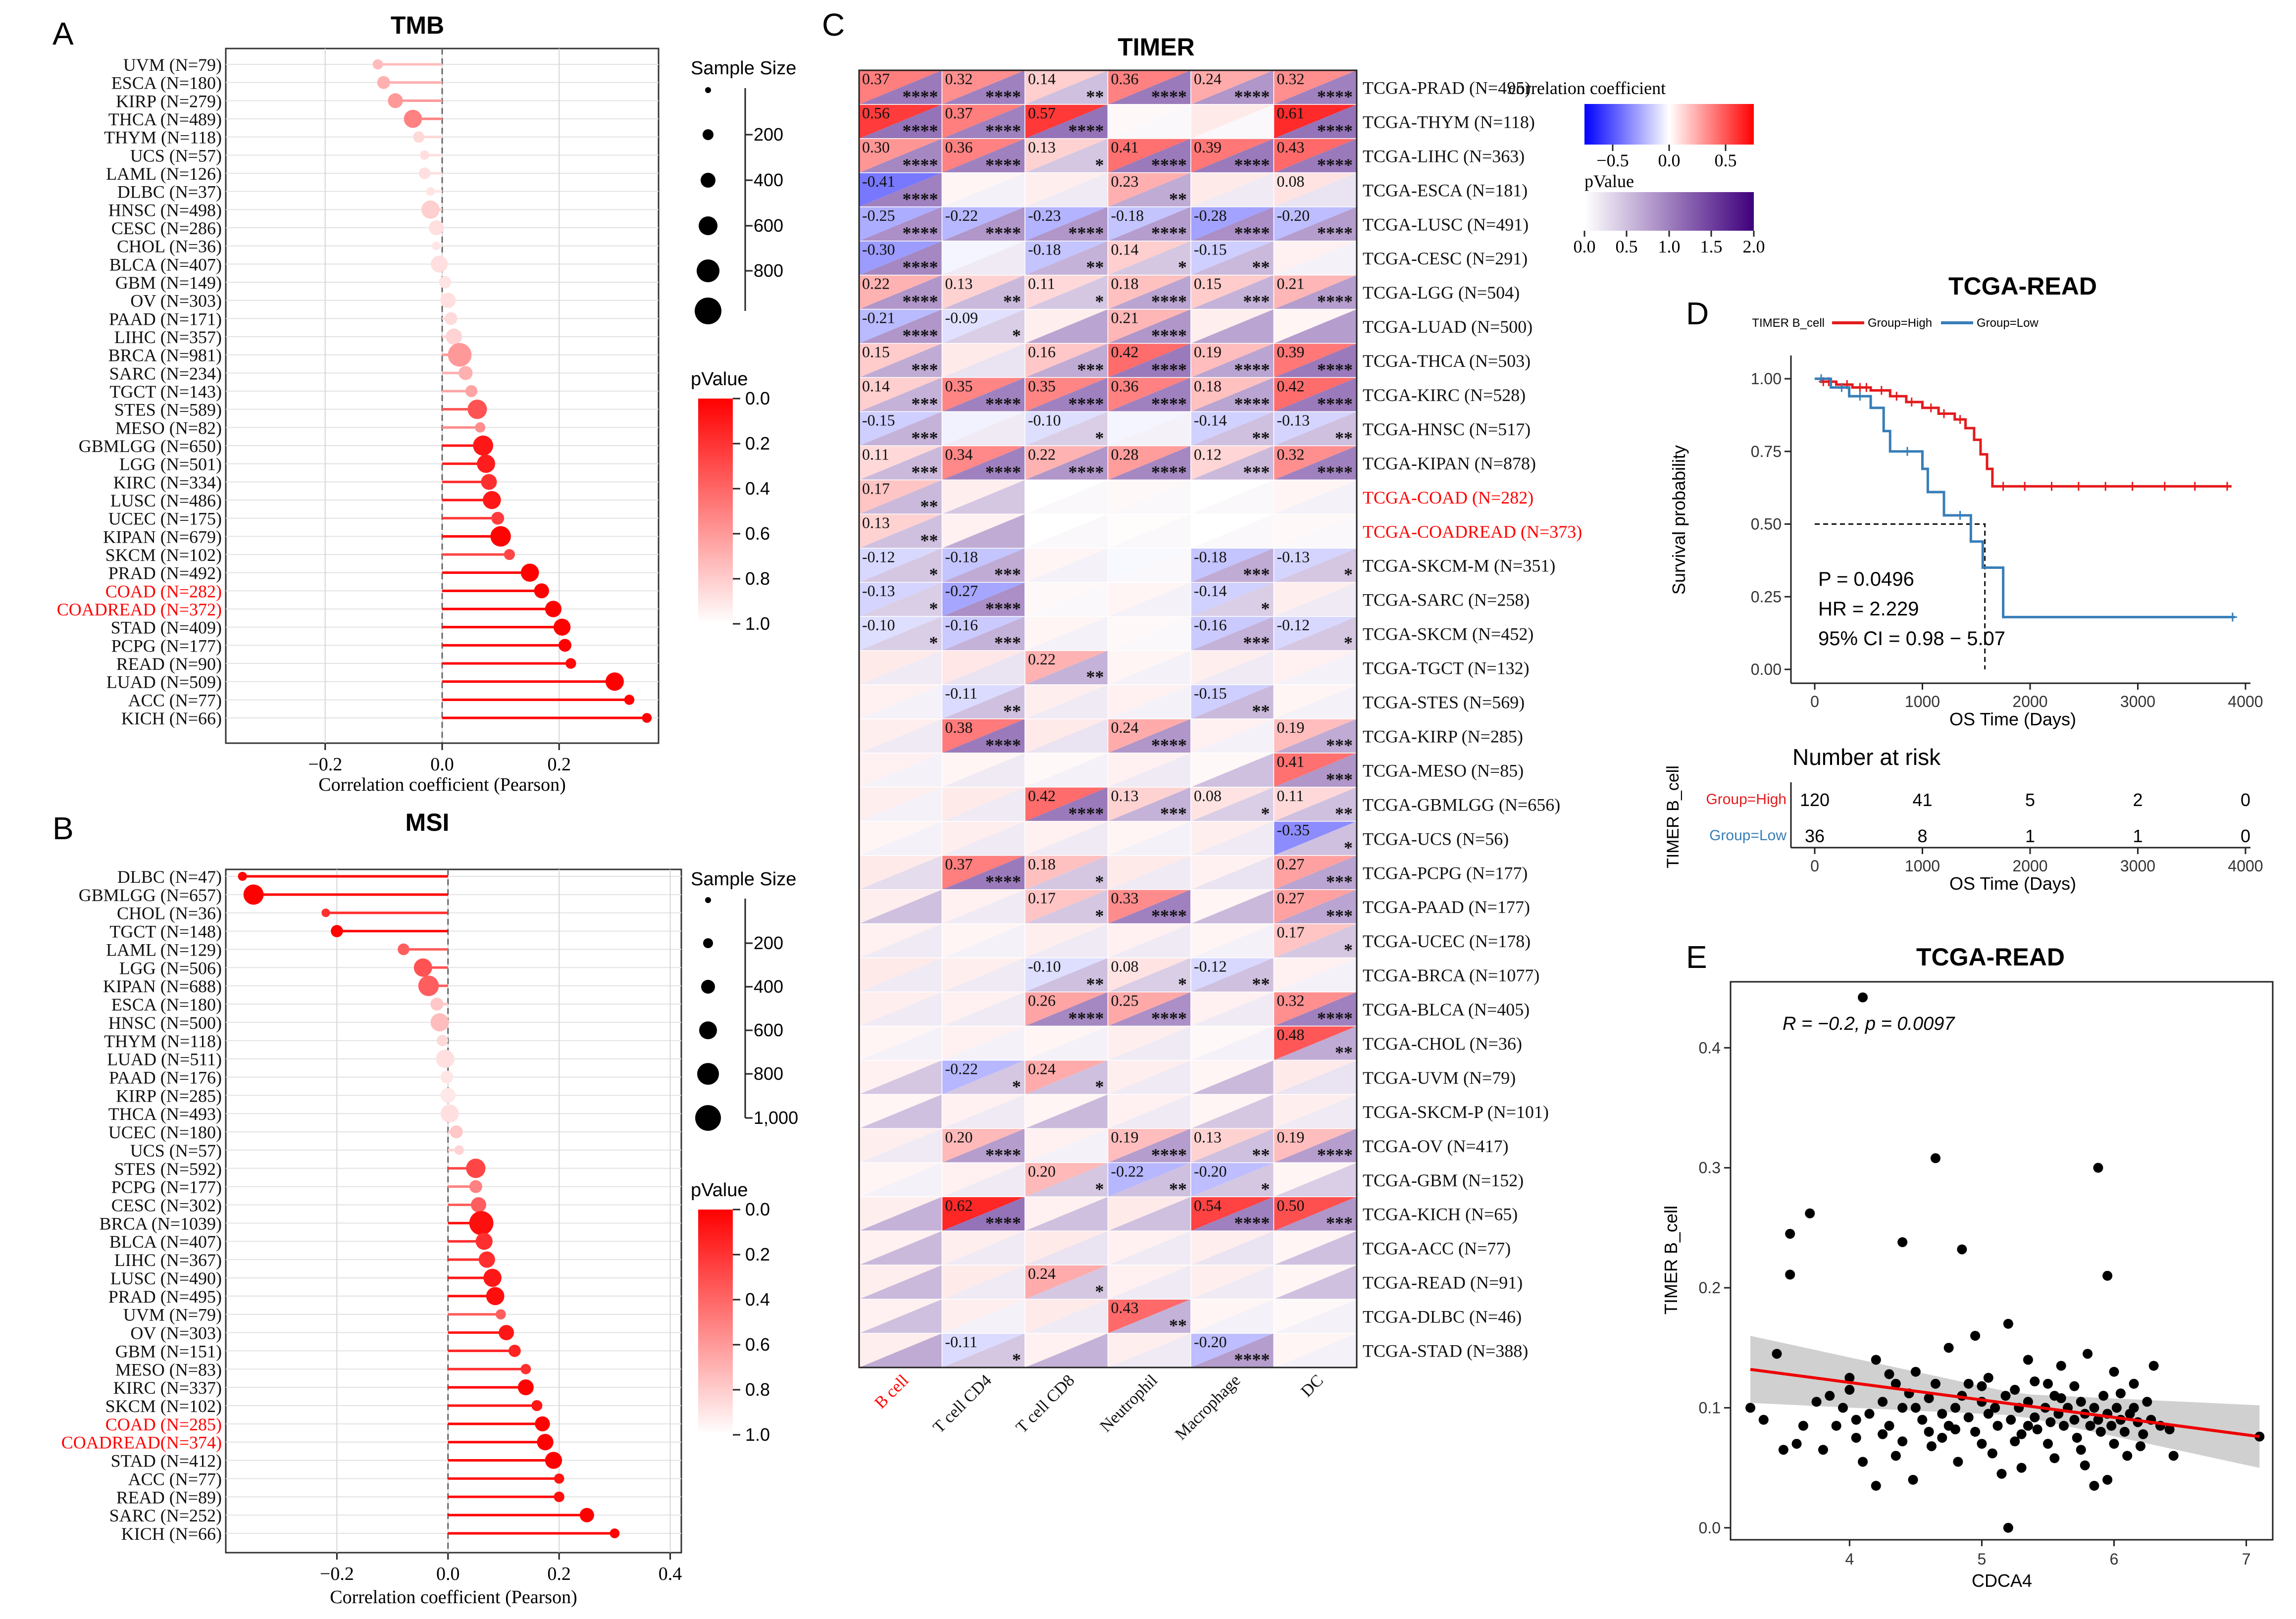 The image size is (2296, 1619). I want to click on panel-a-p-legend-ticks, so click(736, 511).